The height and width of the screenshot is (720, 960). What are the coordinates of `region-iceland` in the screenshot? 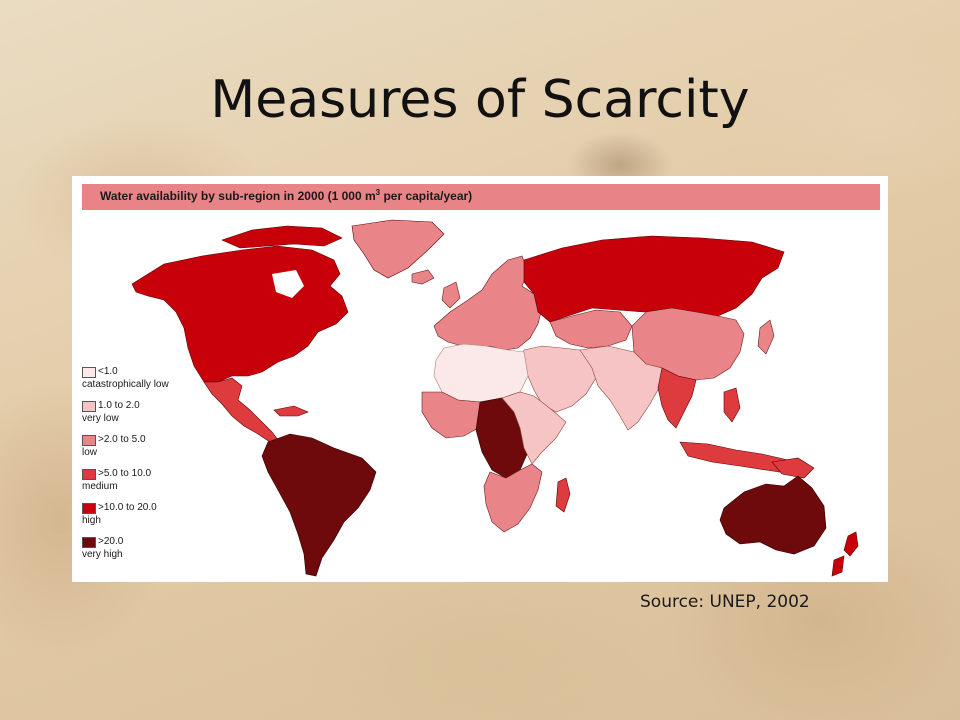 It's located at (423, 277).